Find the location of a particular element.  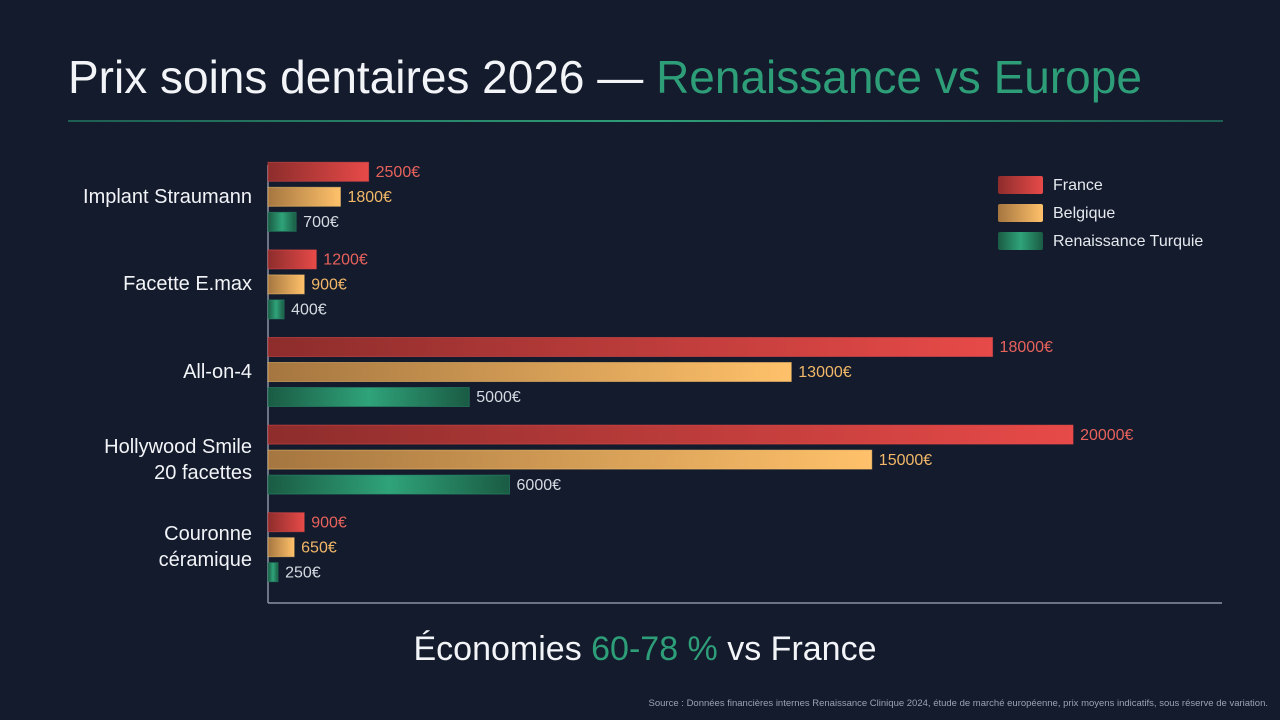

value-label: 250€ is located at coordinates (303, 572).